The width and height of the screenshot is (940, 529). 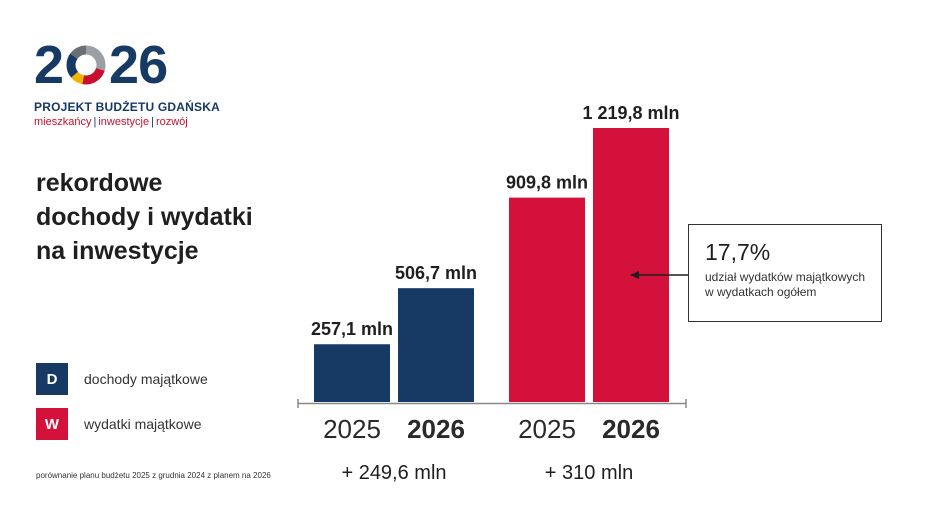 What do you see at coordinates (352, 373) in the screenshot?
I see `bar-dochody-2025` at bounding box center [352, 373].